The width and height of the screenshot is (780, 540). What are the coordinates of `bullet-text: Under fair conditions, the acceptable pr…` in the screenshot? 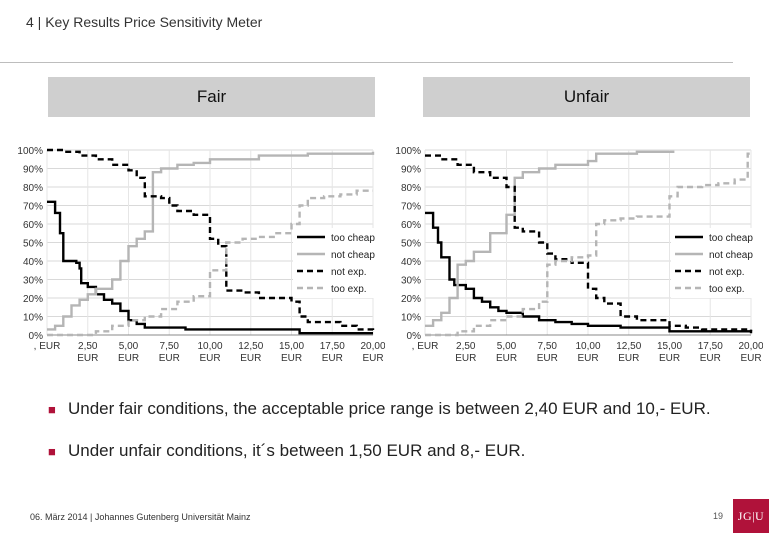 It's located at (389, 408).